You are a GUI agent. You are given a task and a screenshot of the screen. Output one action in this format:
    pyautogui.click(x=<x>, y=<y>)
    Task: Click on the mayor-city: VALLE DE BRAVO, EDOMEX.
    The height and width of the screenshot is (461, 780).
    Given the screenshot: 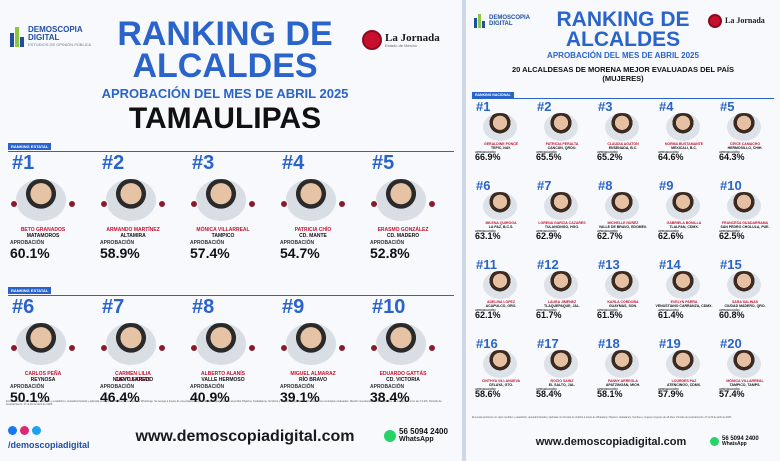 What is the action you would take?
    pyautogui.click(x=623, y=227)
    